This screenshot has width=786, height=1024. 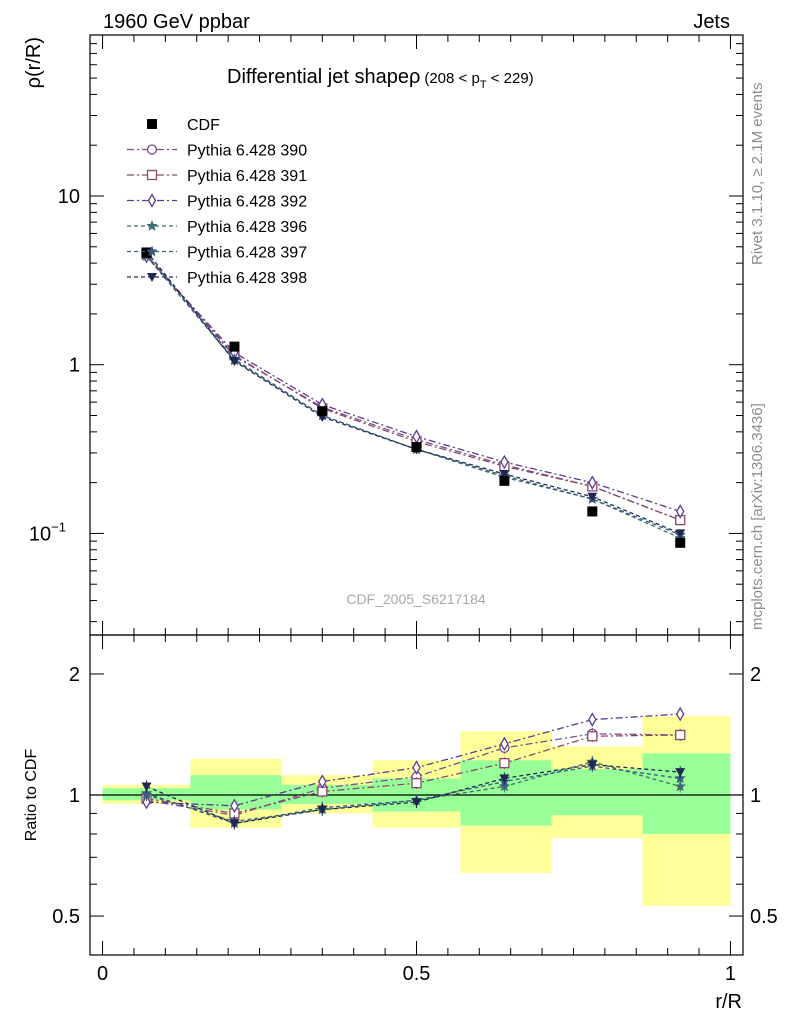 What do you see at coordinates (102, 974) in the screenshot?
I see `x-tick-label: 0` at bounding box center [102, 974].